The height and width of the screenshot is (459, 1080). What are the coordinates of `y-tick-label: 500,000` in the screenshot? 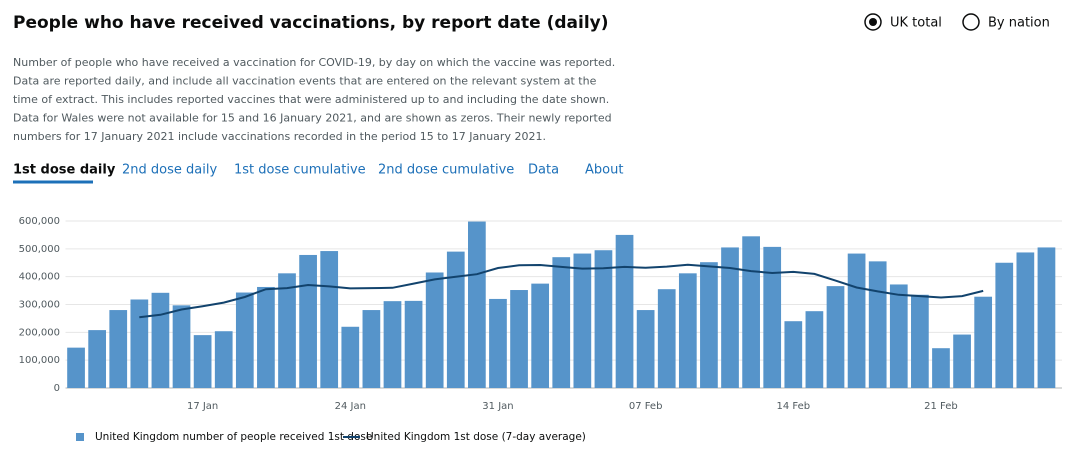 It's located at (39, 249).